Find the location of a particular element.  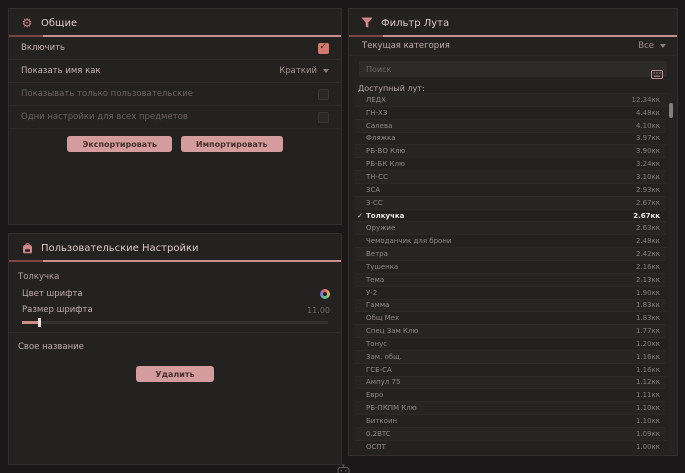

loot-row: ✓ Общ Мех 1.83кк is located at coordinates (510, 317).